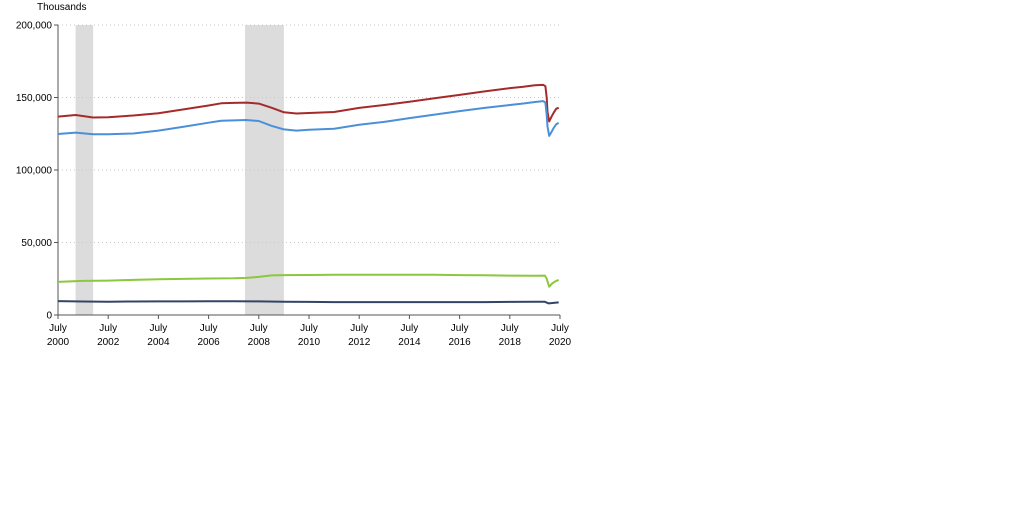 This screenshot has height=514, width=1024. Describe the element at coordinates (510, 328) in the screenshot. I see `x-tick-month-10: July` at that location.